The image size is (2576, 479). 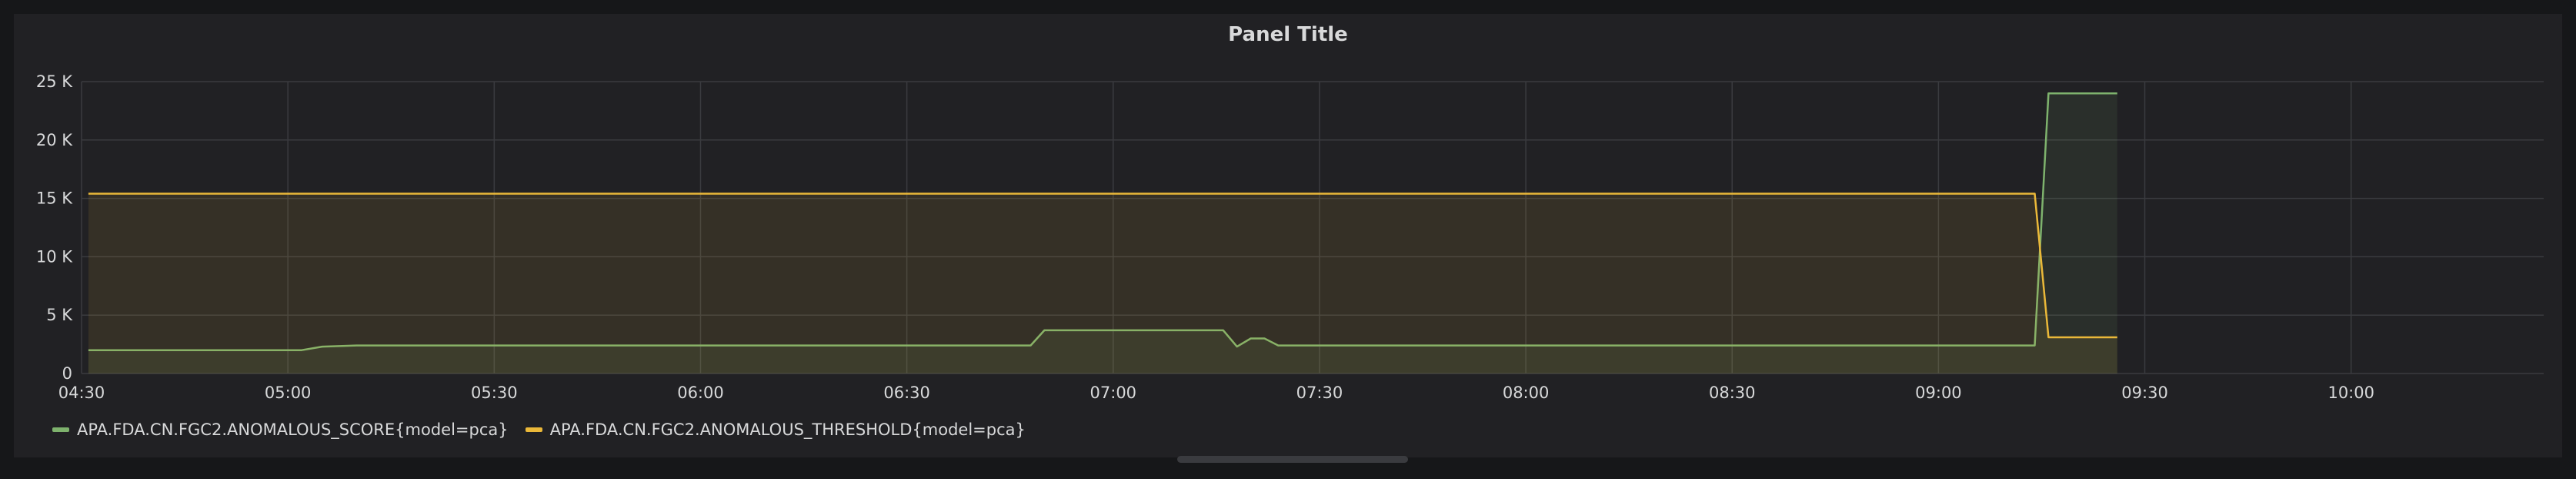 I want to click on x-tick-label: 05:30, so click(x=495, y=393).